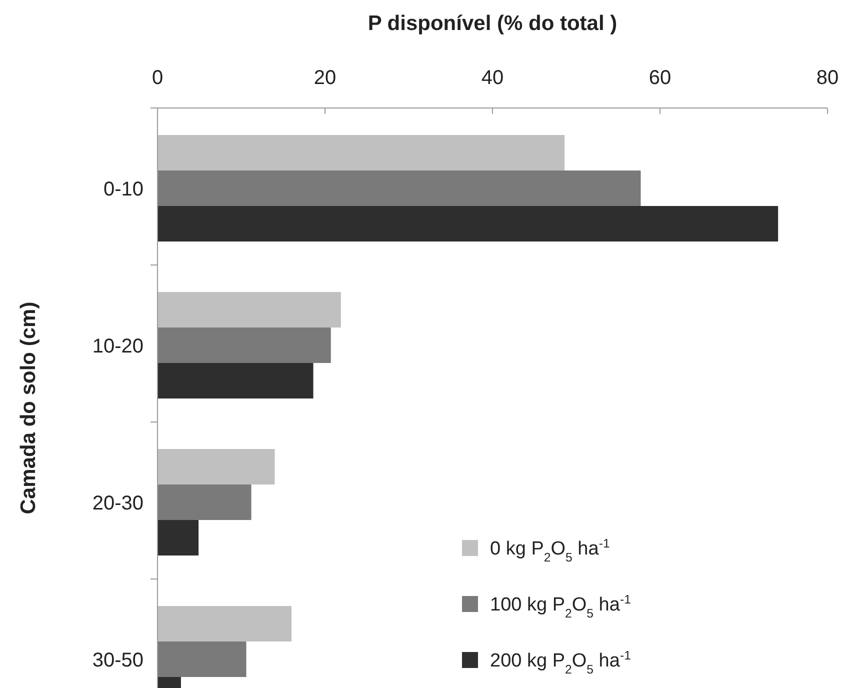  Describe the element at coordinates (118, 503) in the screenshot. I see `y-tick-label: 20-30` at that location.